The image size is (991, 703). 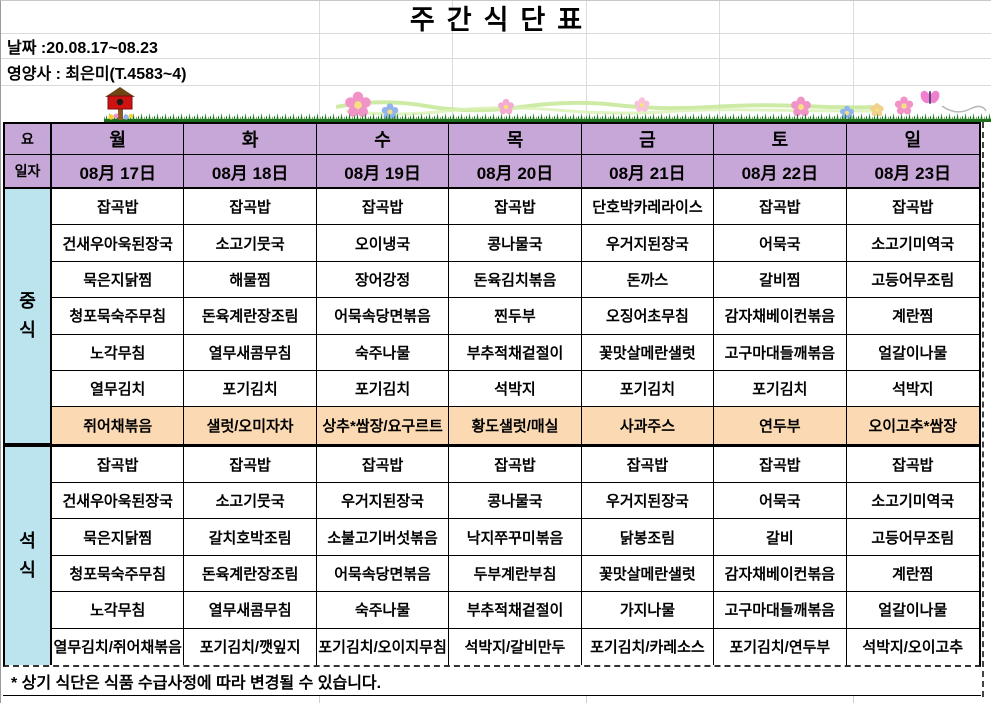 What do you see at coordinates (648, 537) in the screenshot?
I see `menu-cell: 닭봉조림` at bounding box center [648, 537].